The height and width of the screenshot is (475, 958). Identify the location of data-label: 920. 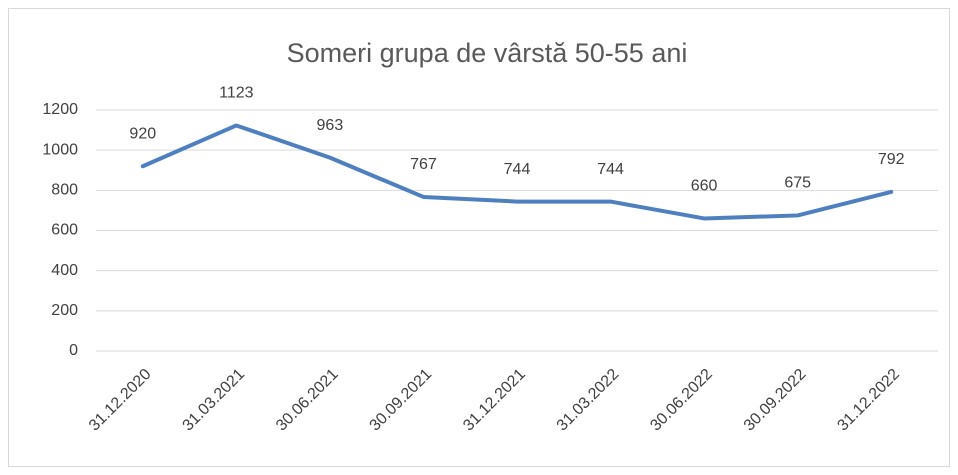
(142, 133).